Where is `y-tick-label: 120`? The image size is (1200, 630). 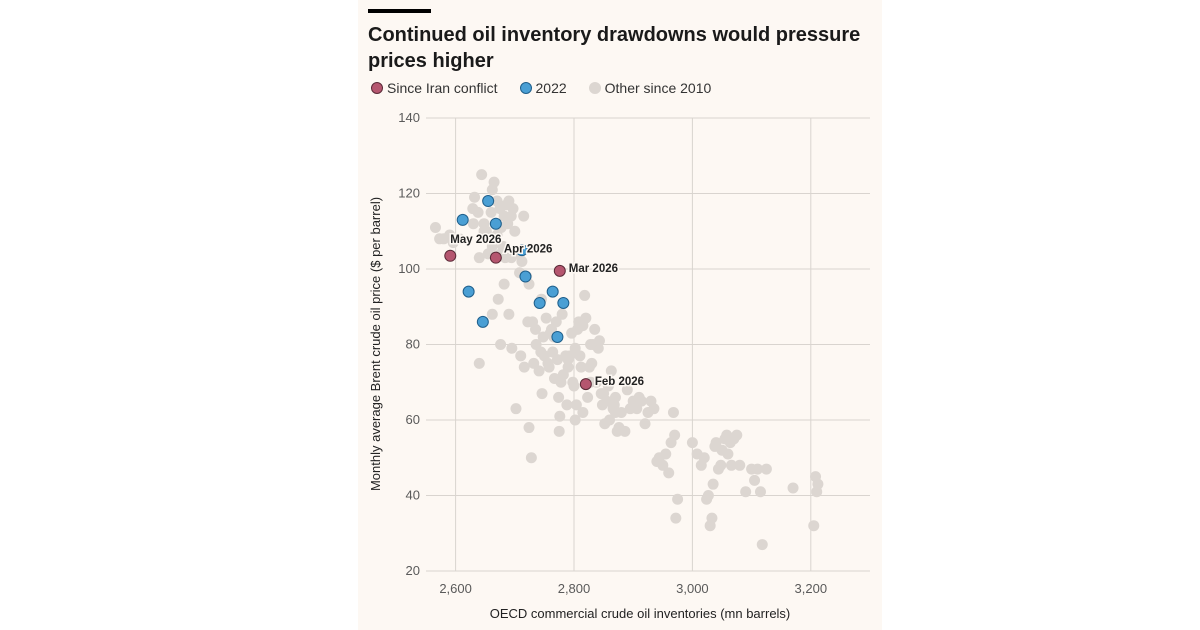 y-tick-label: 120 is located at coordinates (409, 193).